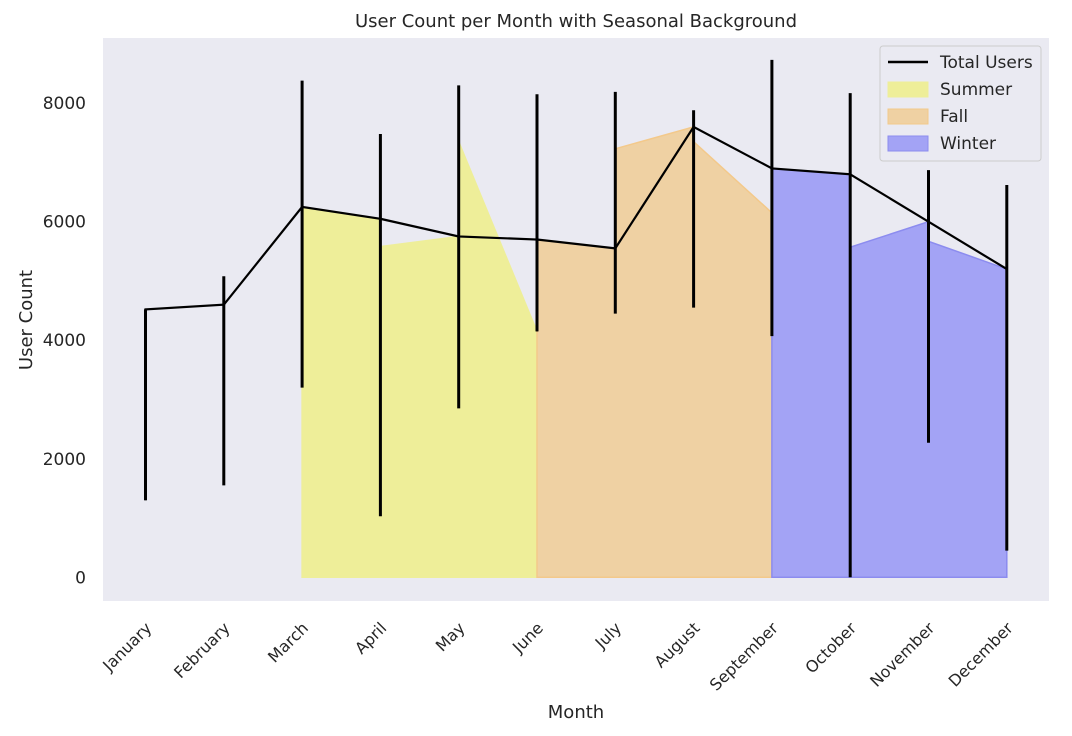  I want to click on x-tick-december: December, so click(981, 654).